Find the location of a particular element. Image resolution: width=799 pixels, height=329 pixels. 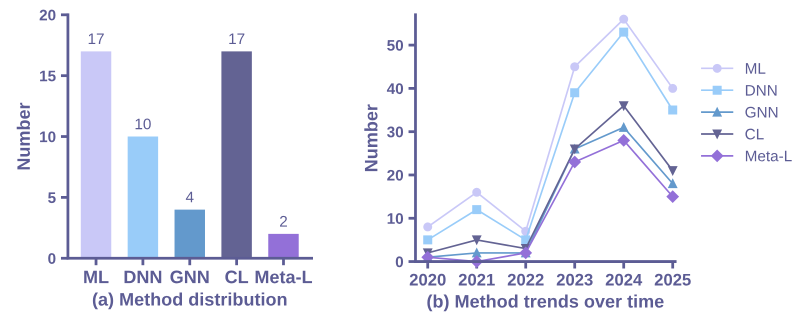

data-label: 10 is located at coordinates (143, 124).